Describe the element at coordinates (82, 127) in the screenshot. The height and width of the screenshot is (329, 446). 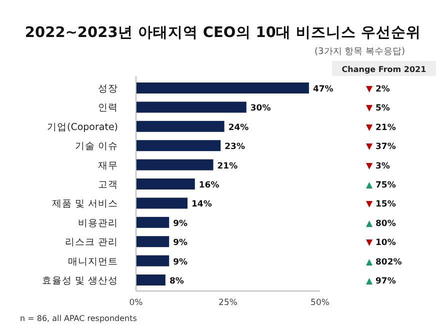
I see `y-tick-label: 기업(Coporate)` at that location.